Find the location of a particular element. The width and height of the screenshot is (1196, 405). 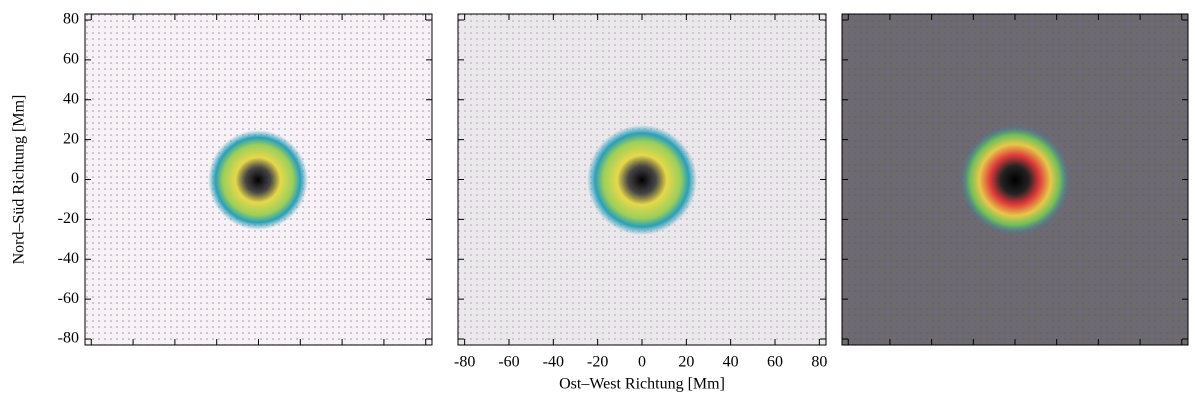

x-axis-label: Ost–West Richtung [Mm] is located at coordinates (642, 384).